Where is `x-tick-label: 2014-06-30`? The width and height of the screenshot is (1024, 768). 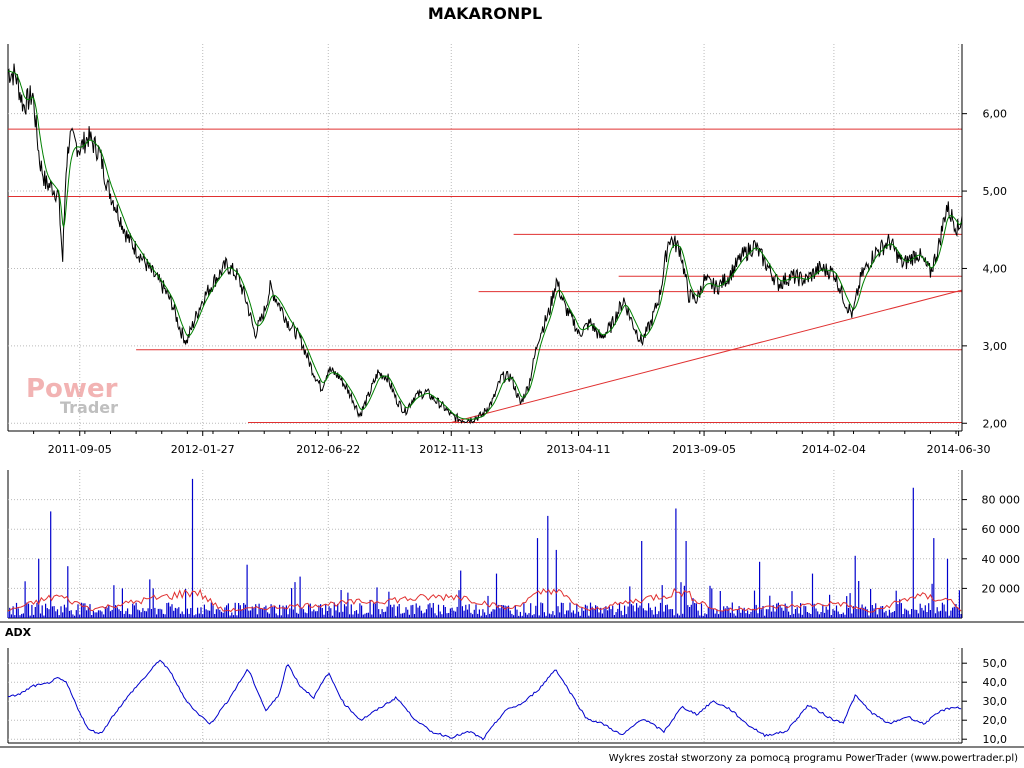
x-tick-label: 2014-06-30 is located at coordinates (959, 449).